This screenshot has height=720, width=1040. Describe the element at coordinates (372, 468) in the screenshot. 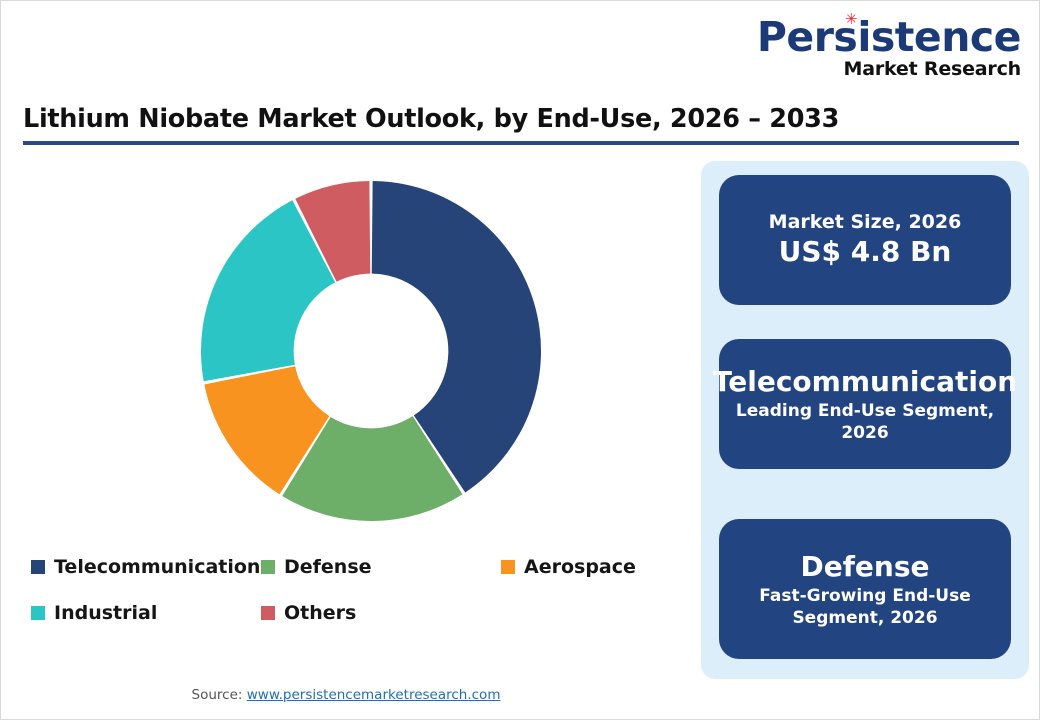

I see `donut-slice-defense: Defense: 18.1%` at that location.